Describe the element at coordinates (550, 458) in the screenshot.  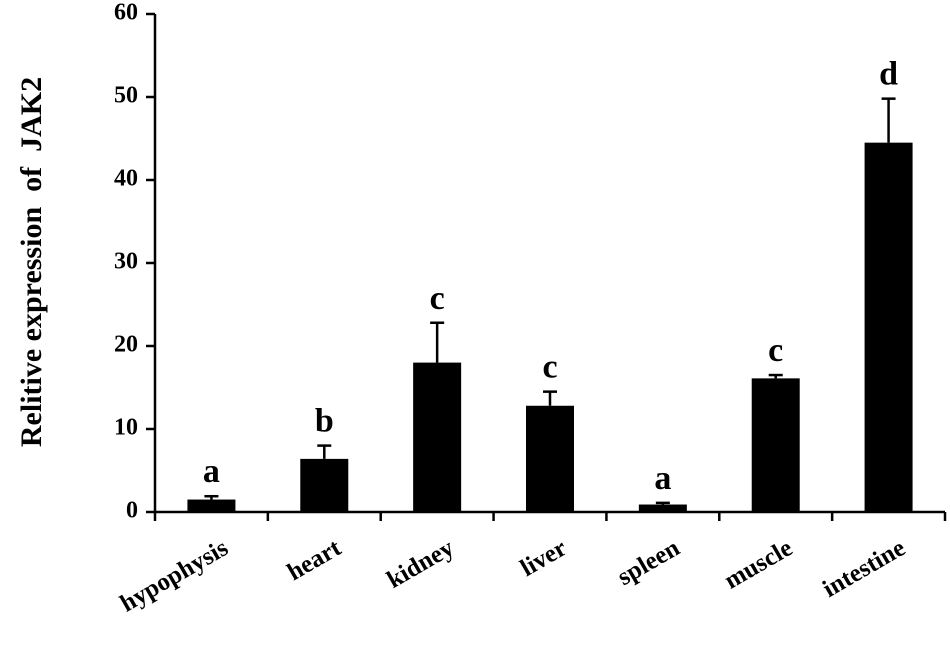
I see `bar-liver` at that location.